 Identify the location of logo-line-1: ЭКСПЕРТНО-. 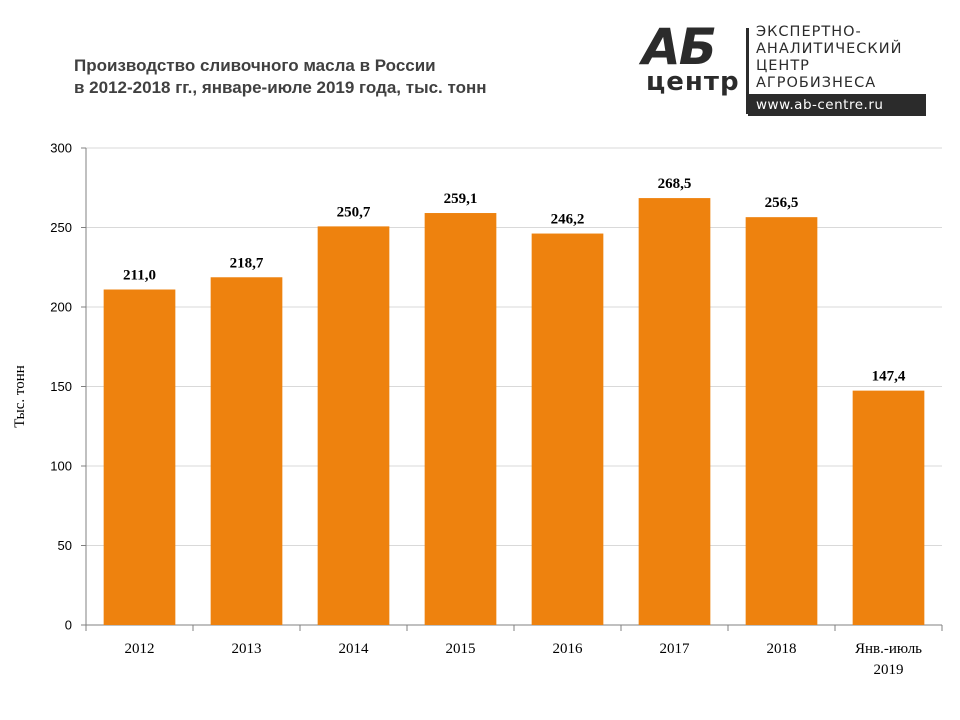
(809, 32).